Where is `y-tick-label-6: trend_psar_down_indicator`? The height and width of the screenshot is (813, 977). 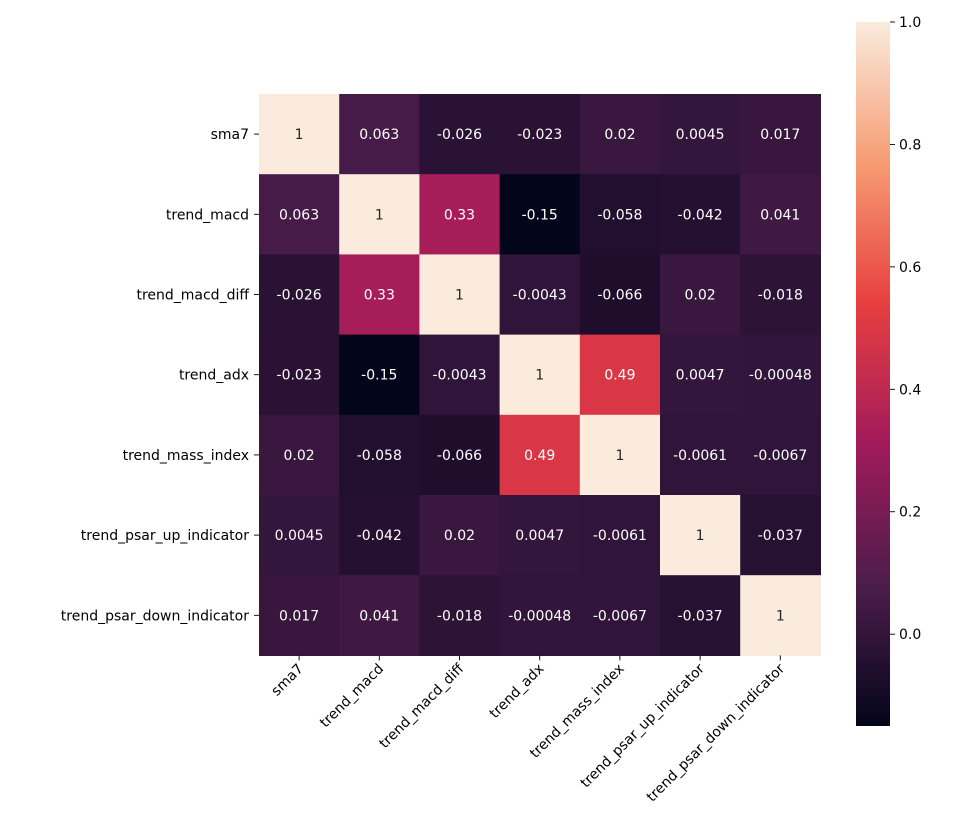 y-tick-label-6: trend_psar_down_indicator is located at coordinates (155, 616).